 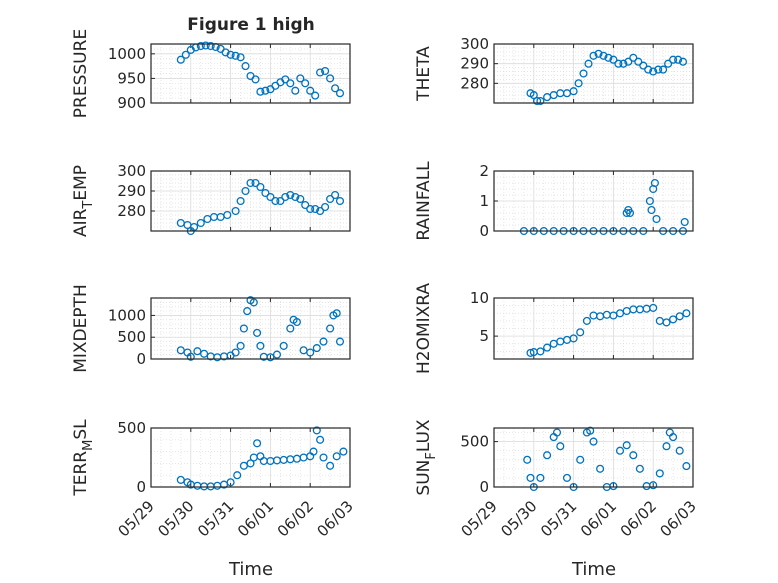 What do you see at coordinates (211, 73) in the screenshot?
I see `subplot-pressure: 900 950 1000 PRESSURE` at bounding box center [211, 73].